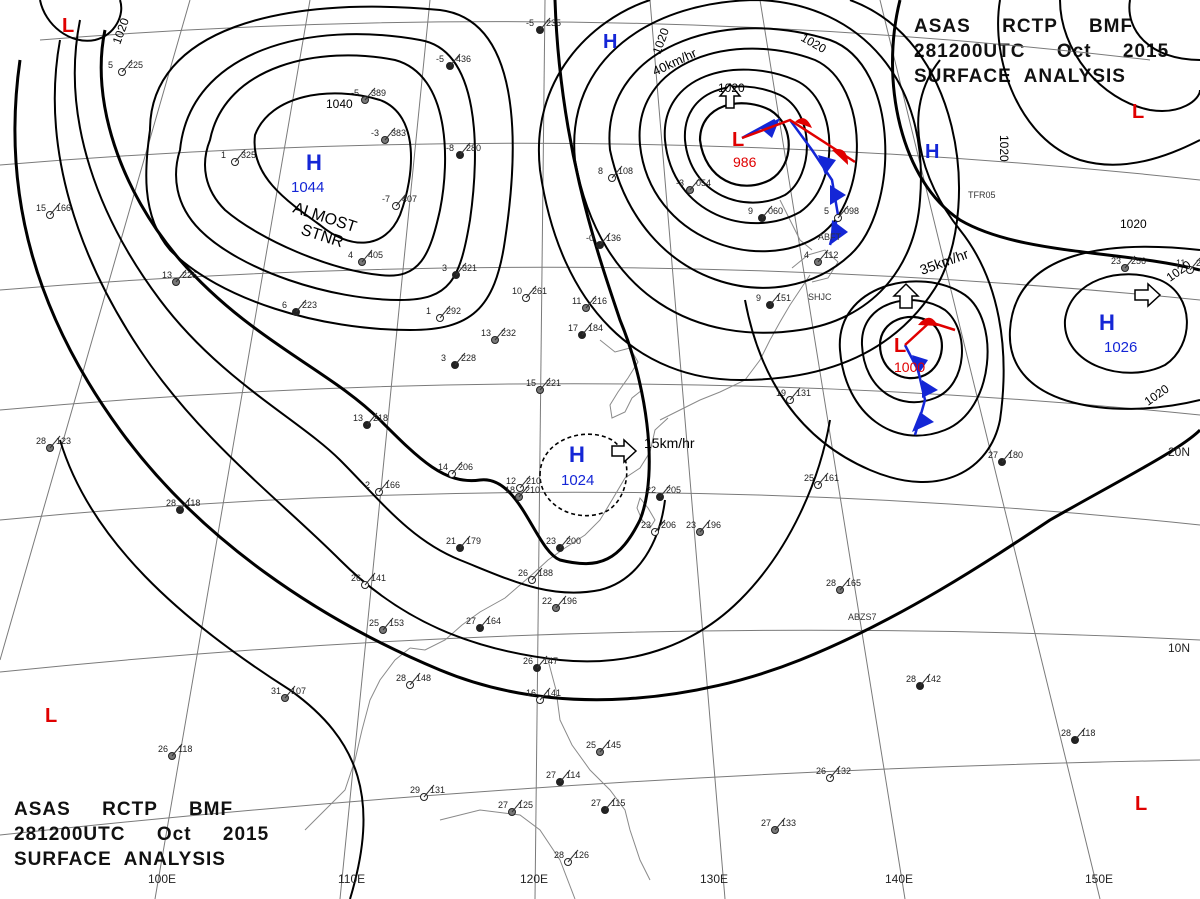 The width and height of the screenshot is (1200, 899). I want to click on station-temperature: -8, so click(450, 148).